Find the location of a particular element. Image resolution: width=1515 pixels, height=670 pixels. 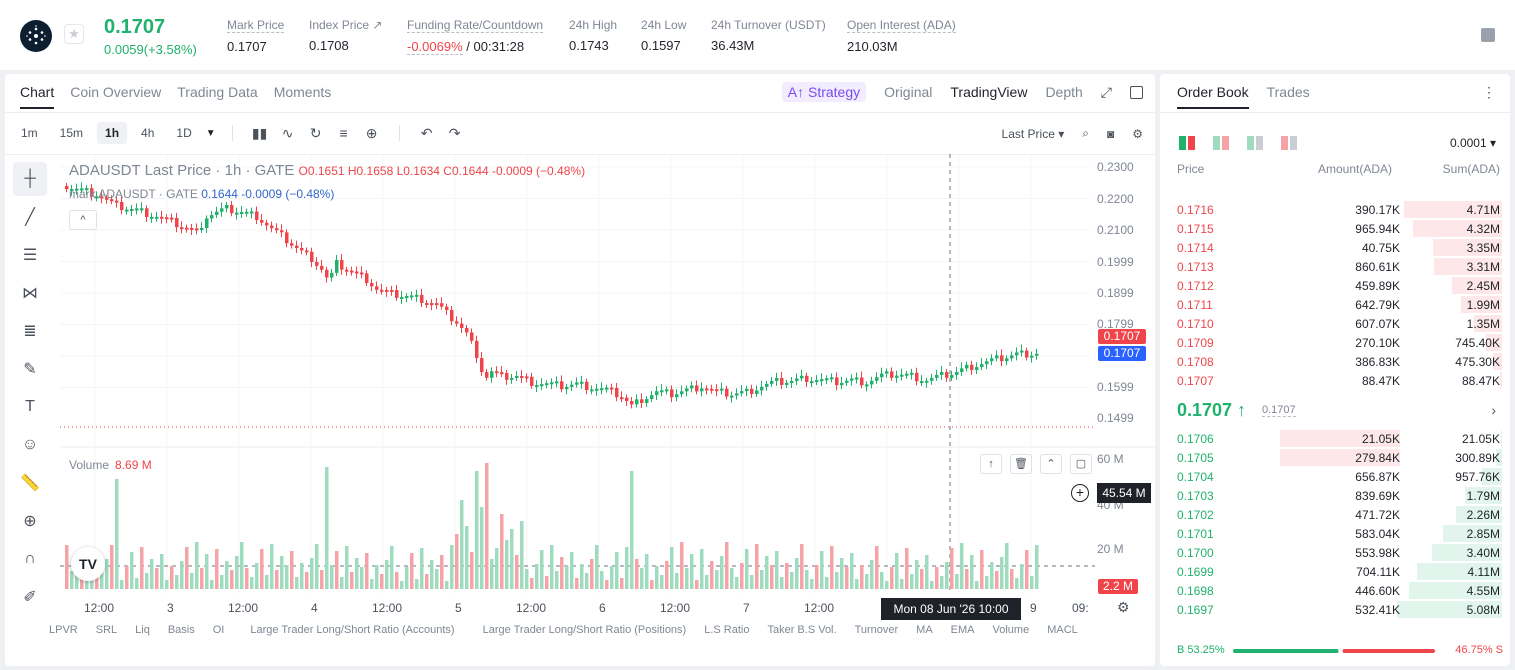

ask-row: 0.1715 965.94K 4.32M is located at coordinates (1335, 228).